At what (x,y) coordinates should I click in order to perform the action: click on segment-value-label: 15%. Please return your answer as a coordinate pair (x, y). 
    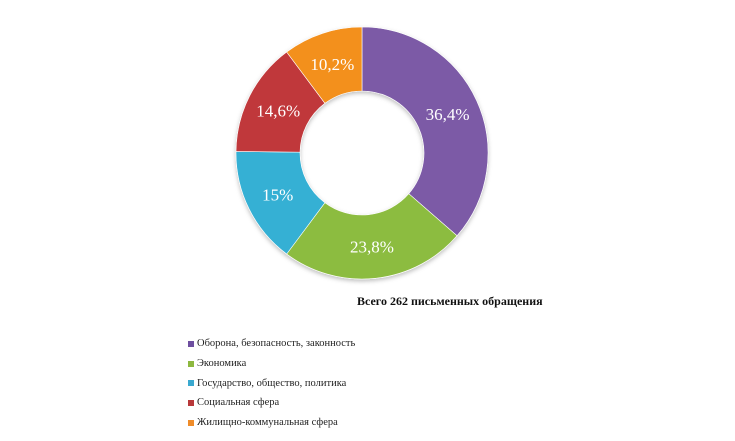
    Looking at the image, I should click on (277, 195).